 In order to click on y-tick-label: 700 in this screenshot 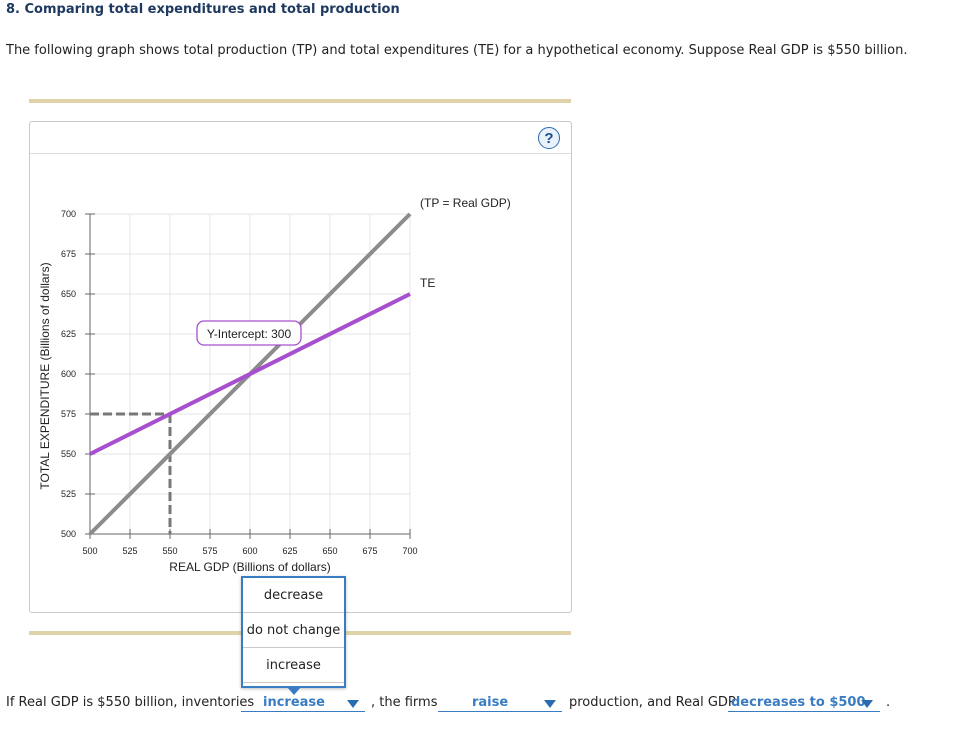, I will do `click(68, 214)`.